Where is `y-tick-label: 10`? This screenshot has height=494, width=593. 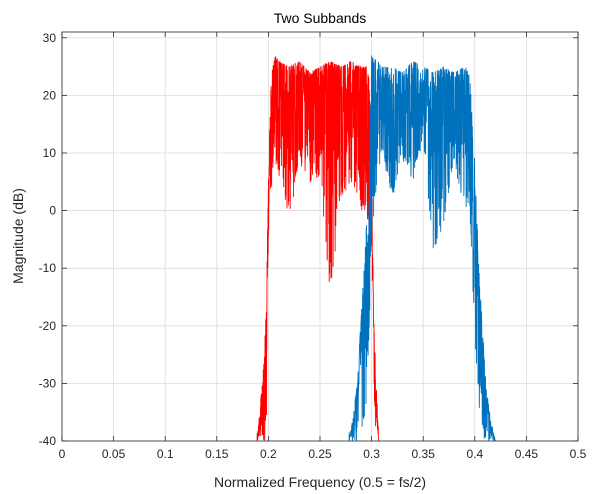 y-tick-label: 10 is located at coordinates (50, 153).